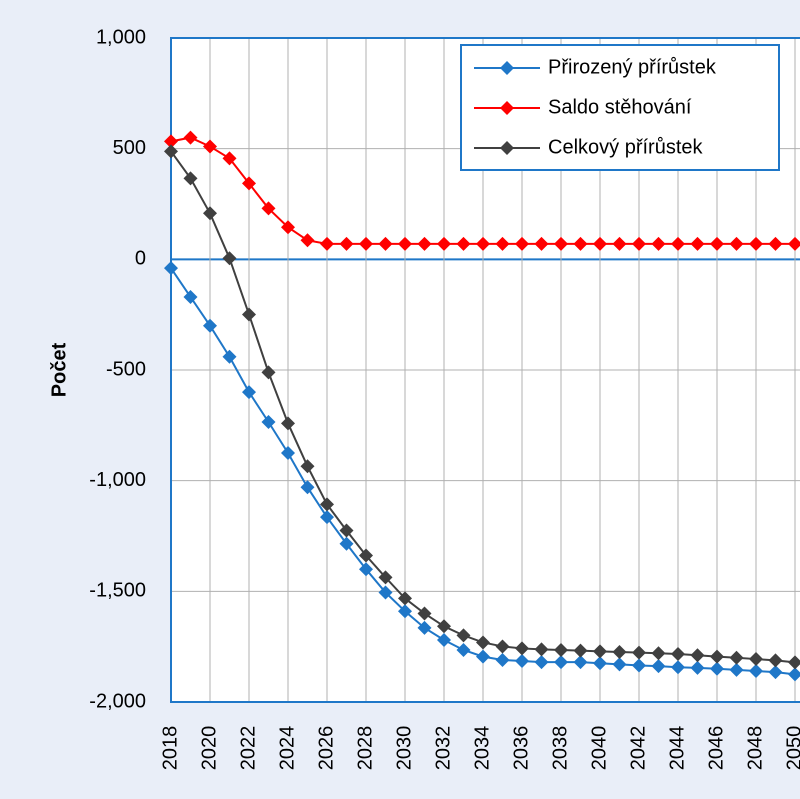 Image resolution: width=800 pixels, height=799 pixels. What do you see at coordinates (287, 748) in the screenshot?
I see `x-tick-label: 2024` at bounding box center [287, 748].